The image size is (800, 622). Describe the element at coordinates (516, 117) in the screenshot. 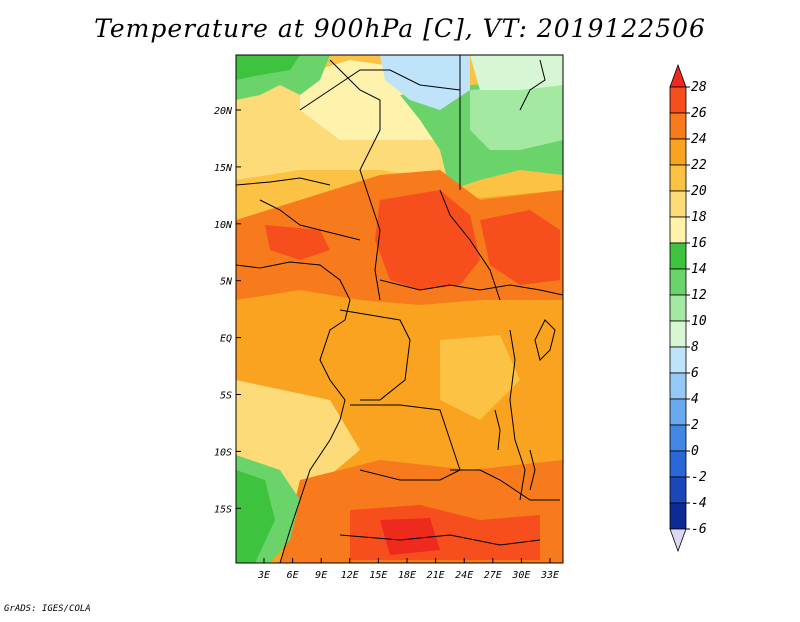

I see `field-10-northeast` at that location.